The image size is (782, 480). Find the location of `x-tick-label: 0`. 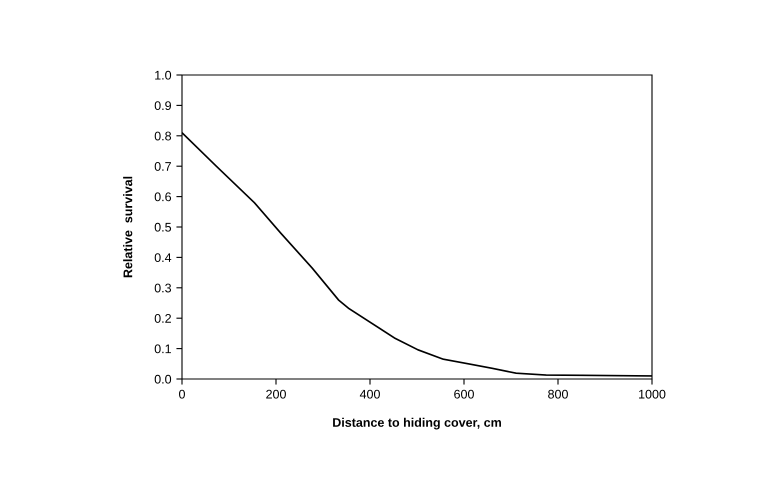

x-tick-label: 0 is located at coordinates (182, 394).